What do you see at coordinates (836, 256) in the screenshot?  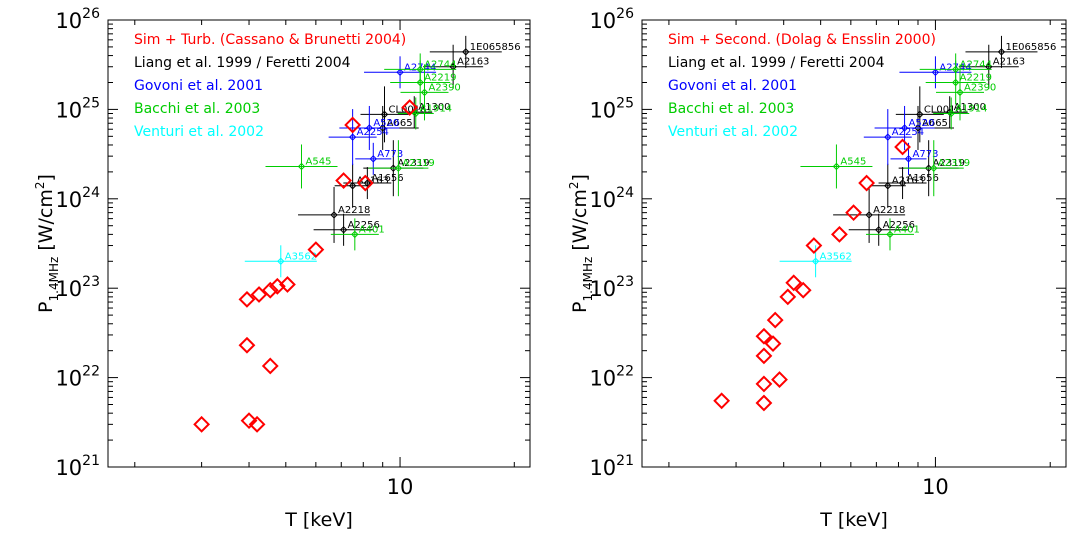 I see `point-label: A3562` at bounding box center [836, 256].